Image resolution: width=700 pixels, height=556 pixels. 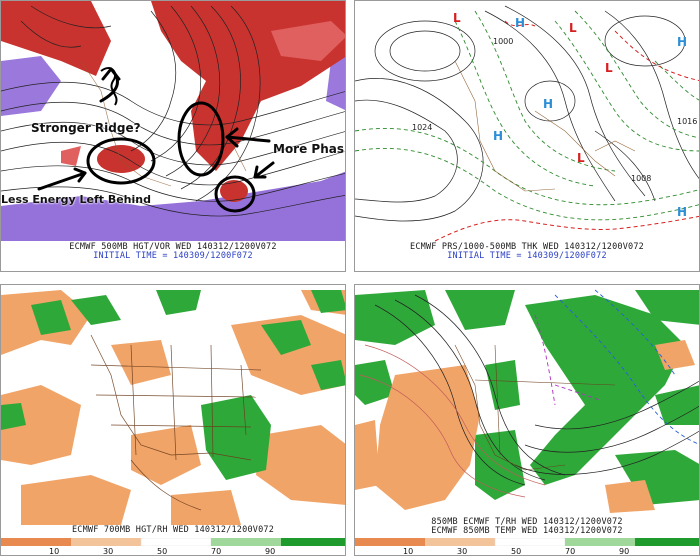 What do you see at coordinates (527, 531) in the screenshot?
I see `caption-850mb-temp: ECMWF 850MB TEMP WED 140312/1200V072` at bounding box center [527, 531].